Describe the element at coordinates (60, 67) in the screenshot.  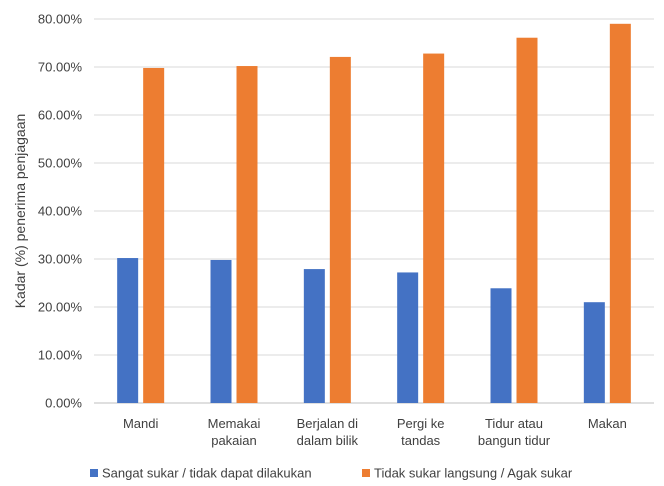
I see `y-tick-label: 70.00%` at that location.